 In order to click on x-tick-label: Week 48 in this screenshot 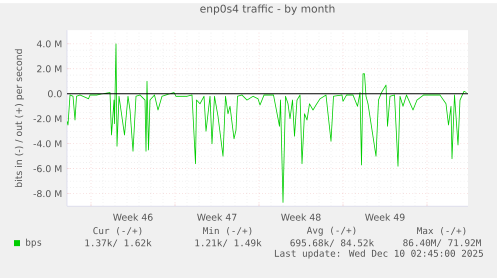, I will do `click(301, 217)`.